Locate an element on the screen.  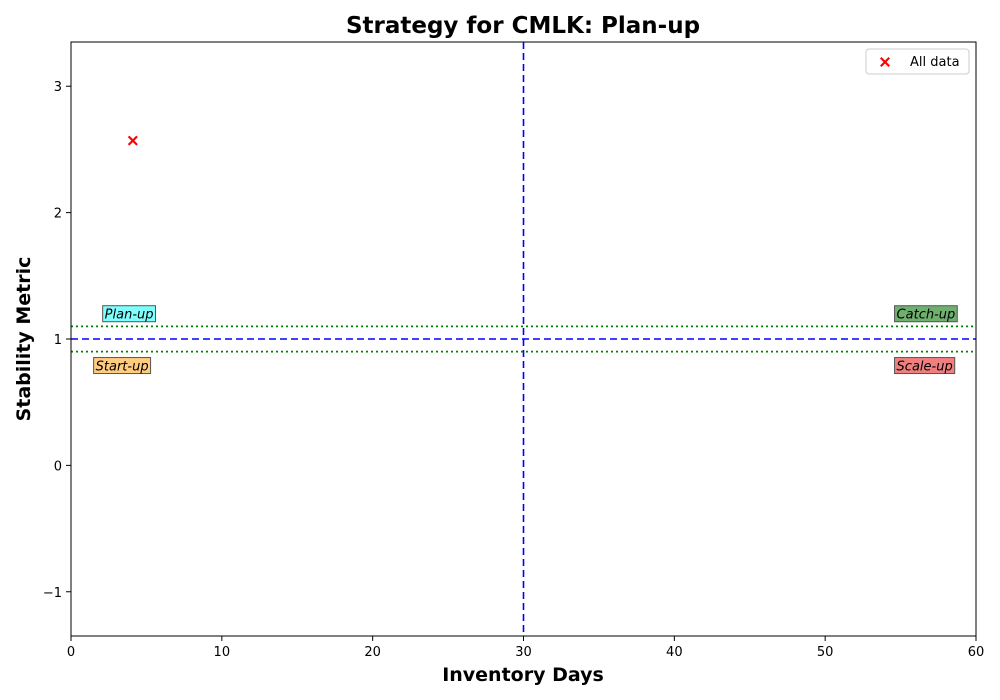
x-tick-label: 50 is located at coordinates (825, 652).